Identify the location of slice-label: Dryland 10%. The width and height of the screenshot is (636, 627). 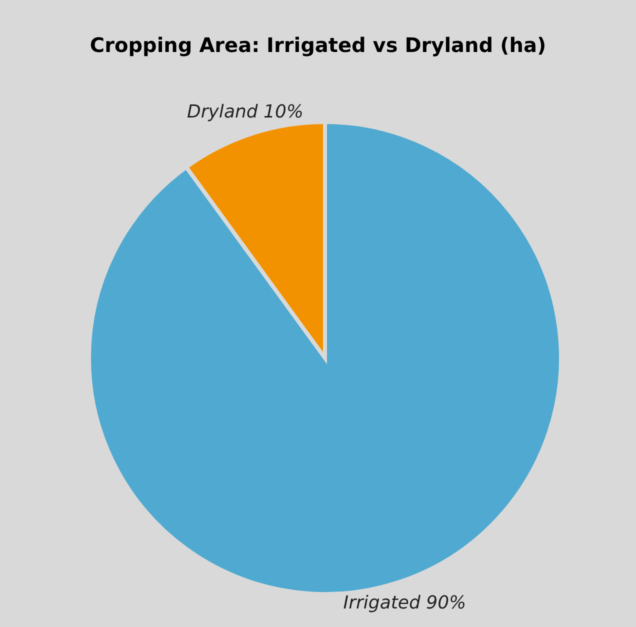
(245, 112).